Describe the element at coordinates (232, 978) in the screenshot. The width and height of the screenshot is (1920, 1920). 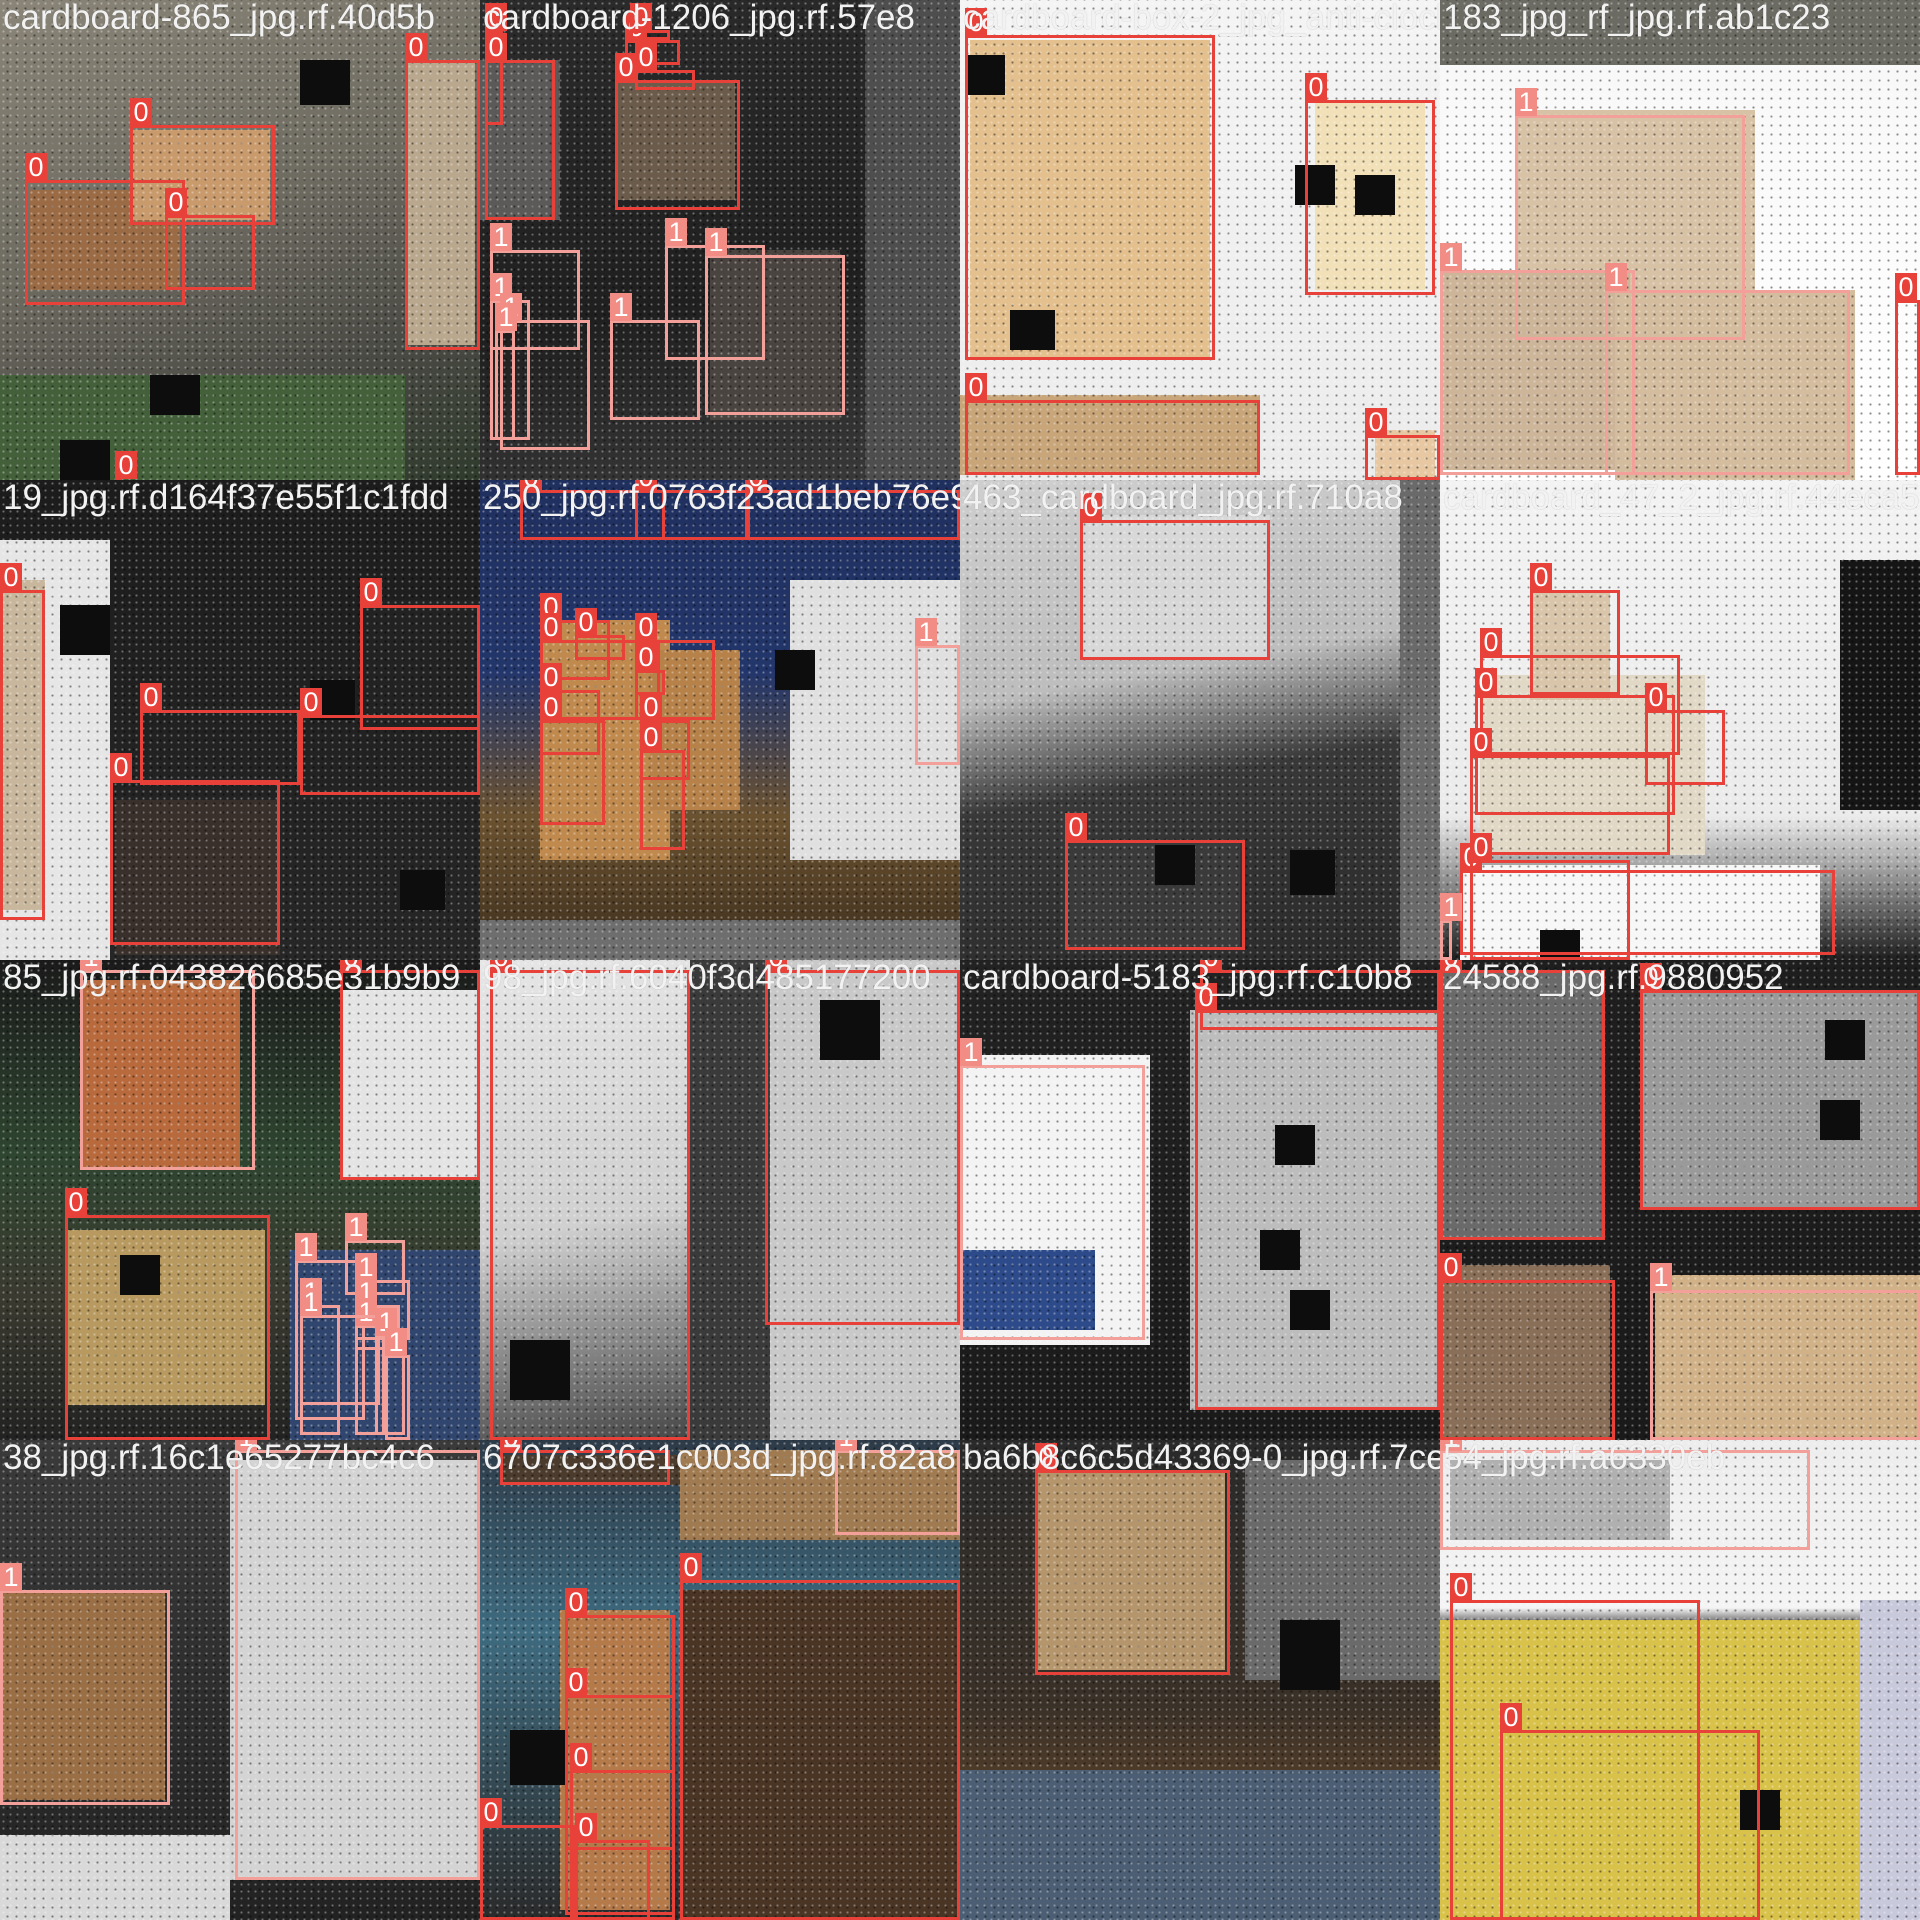
I see `tile-filename: 85_jpg.rf.043826685e31b9b9` at that location.